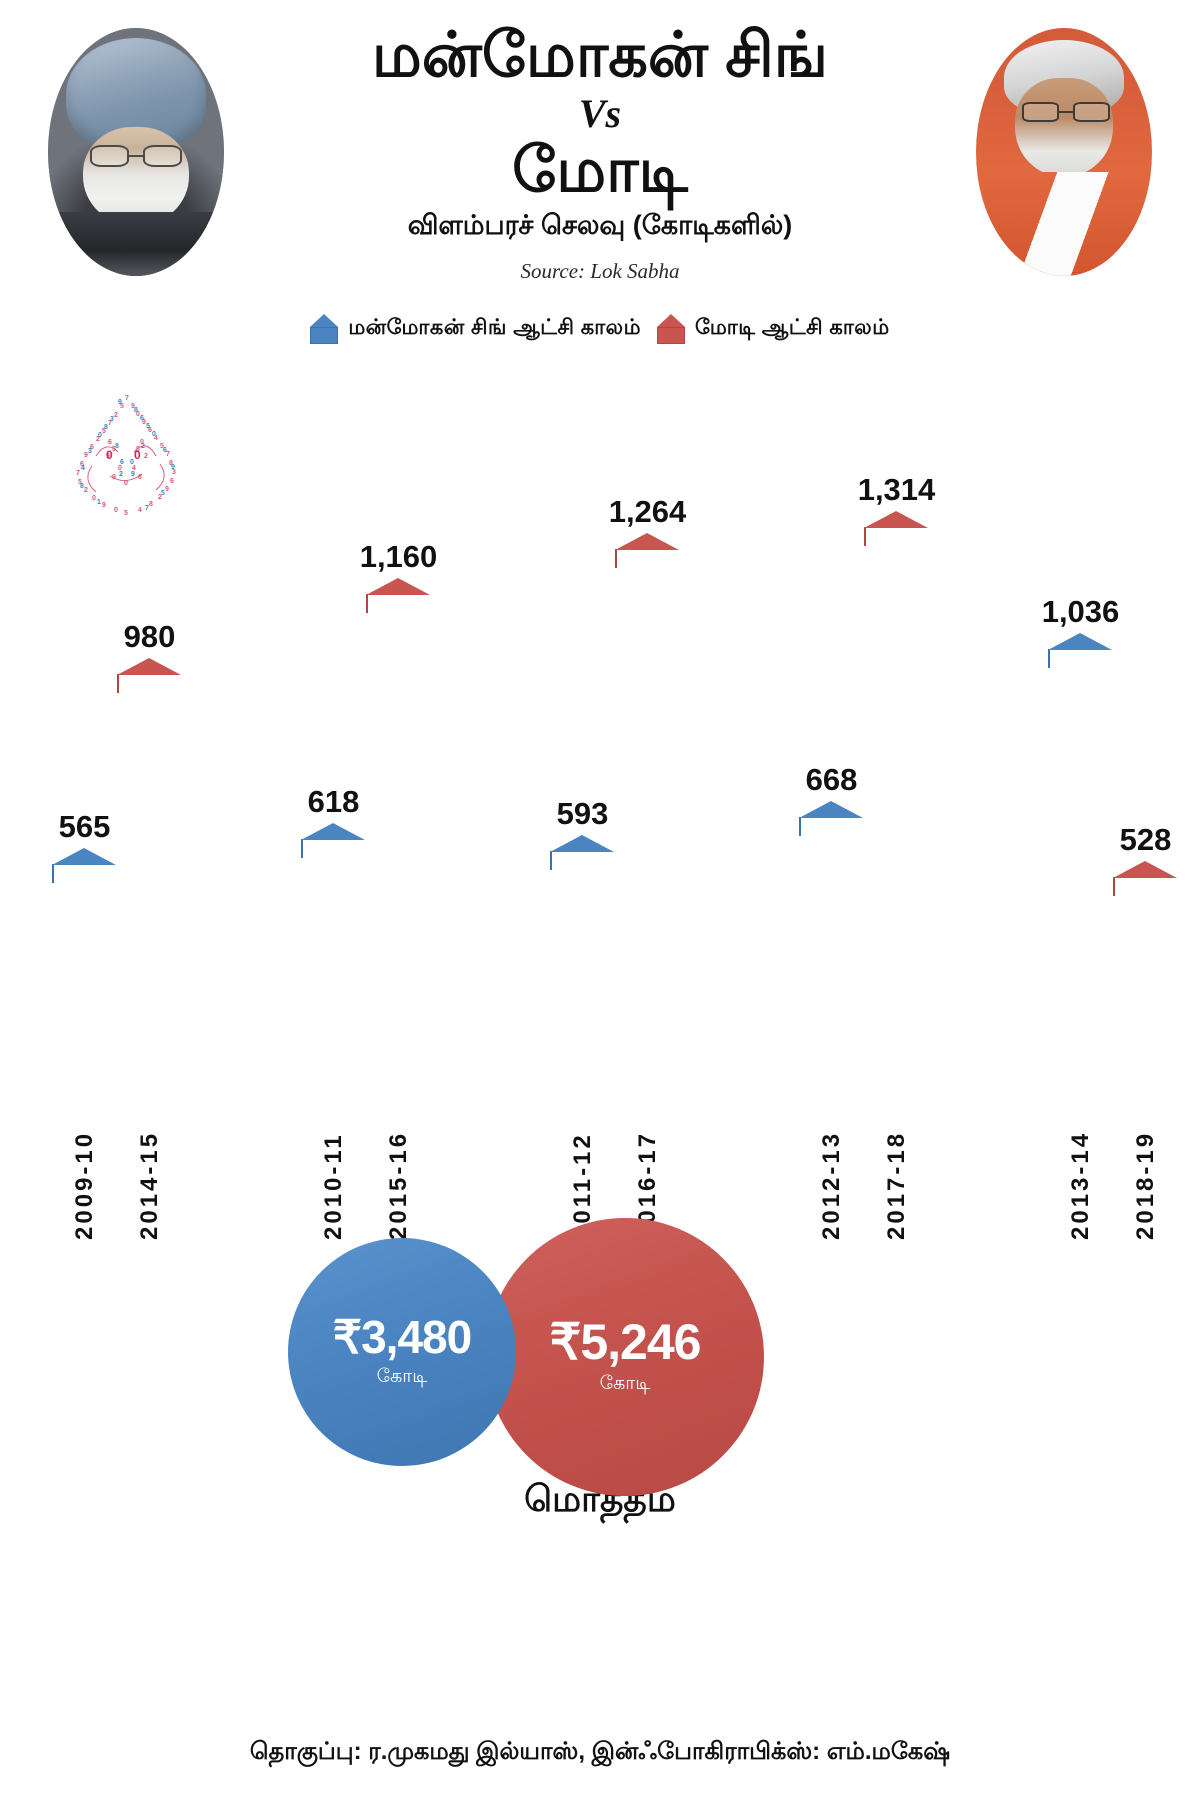  Describe the element at coordinates (84, 826) in the screenshot. I see `bar-value-label: 565` at that location.